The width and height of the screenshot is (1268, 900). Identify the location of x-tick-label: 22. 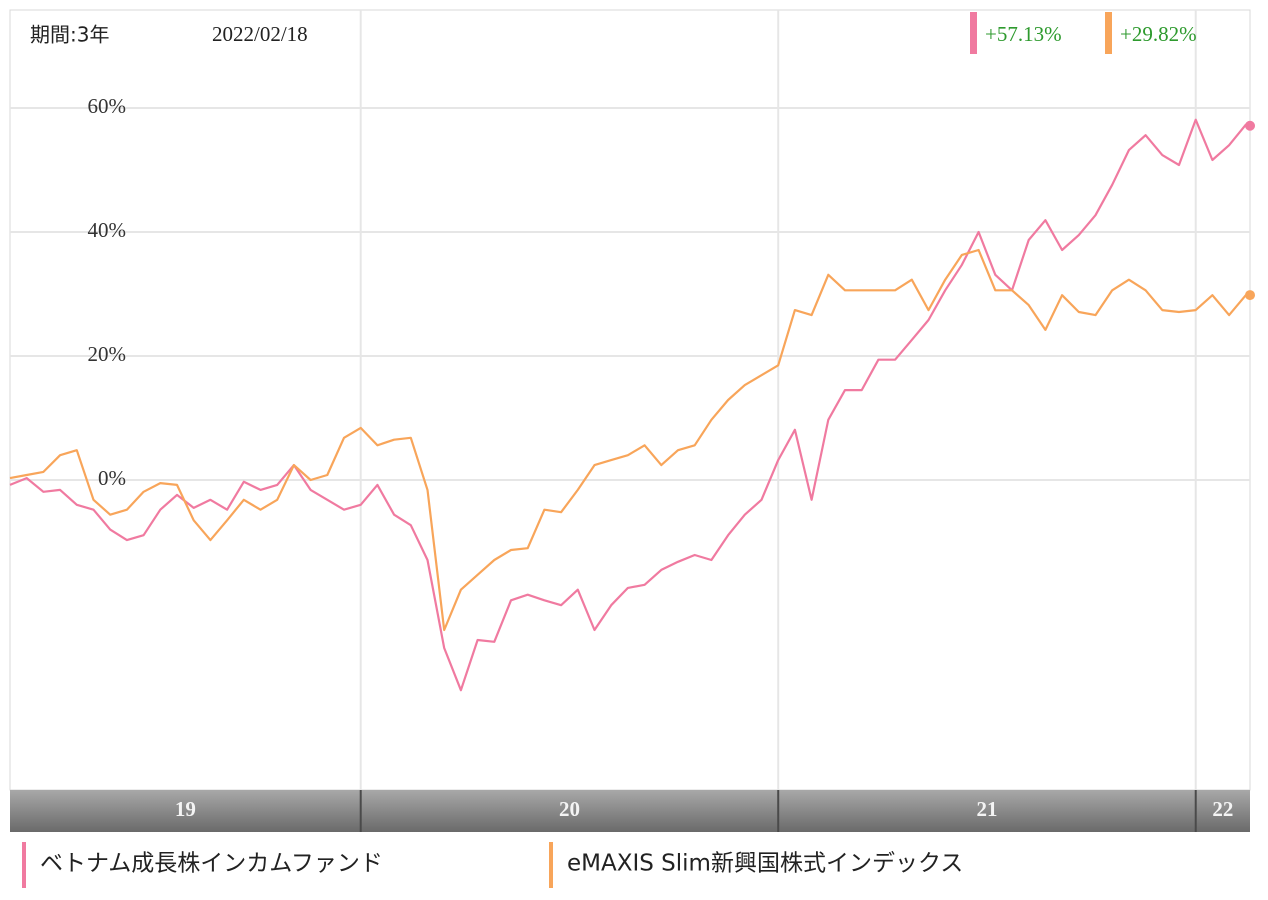
(1222, 809).